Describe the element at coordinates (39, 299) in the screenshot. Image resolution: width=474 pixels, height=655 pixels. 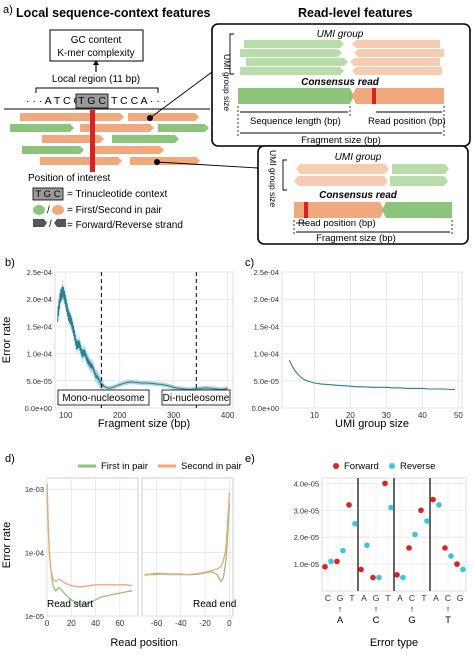
I see `y-tick-label: 2.0e-04` at that location.